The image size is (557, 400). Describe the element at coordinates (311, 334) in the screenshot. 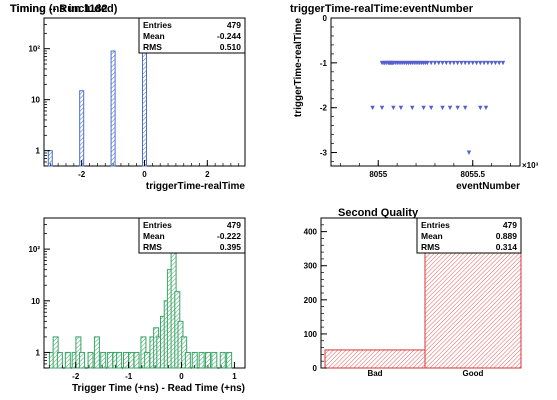

I see `y-tick-label: 100` at that location.